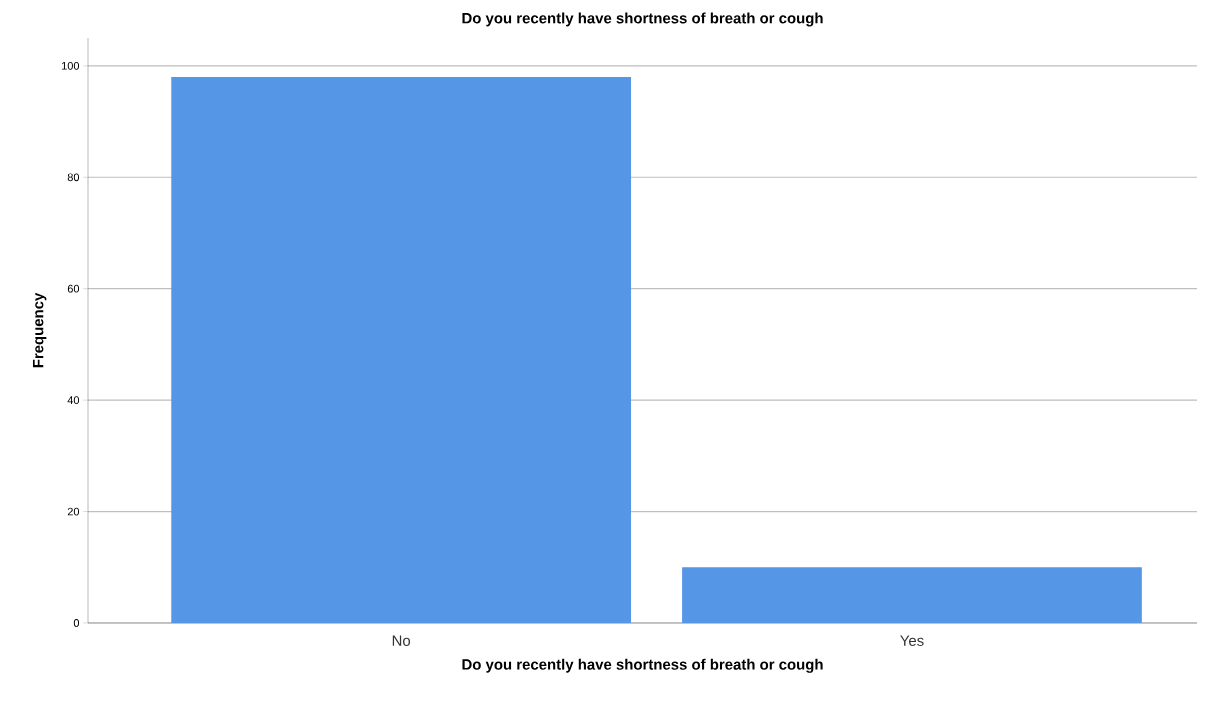 Image resolution: width=1225 pixels, height=708 pixels. I want to click on y-axis-title: Frequency, so click(39, 330).